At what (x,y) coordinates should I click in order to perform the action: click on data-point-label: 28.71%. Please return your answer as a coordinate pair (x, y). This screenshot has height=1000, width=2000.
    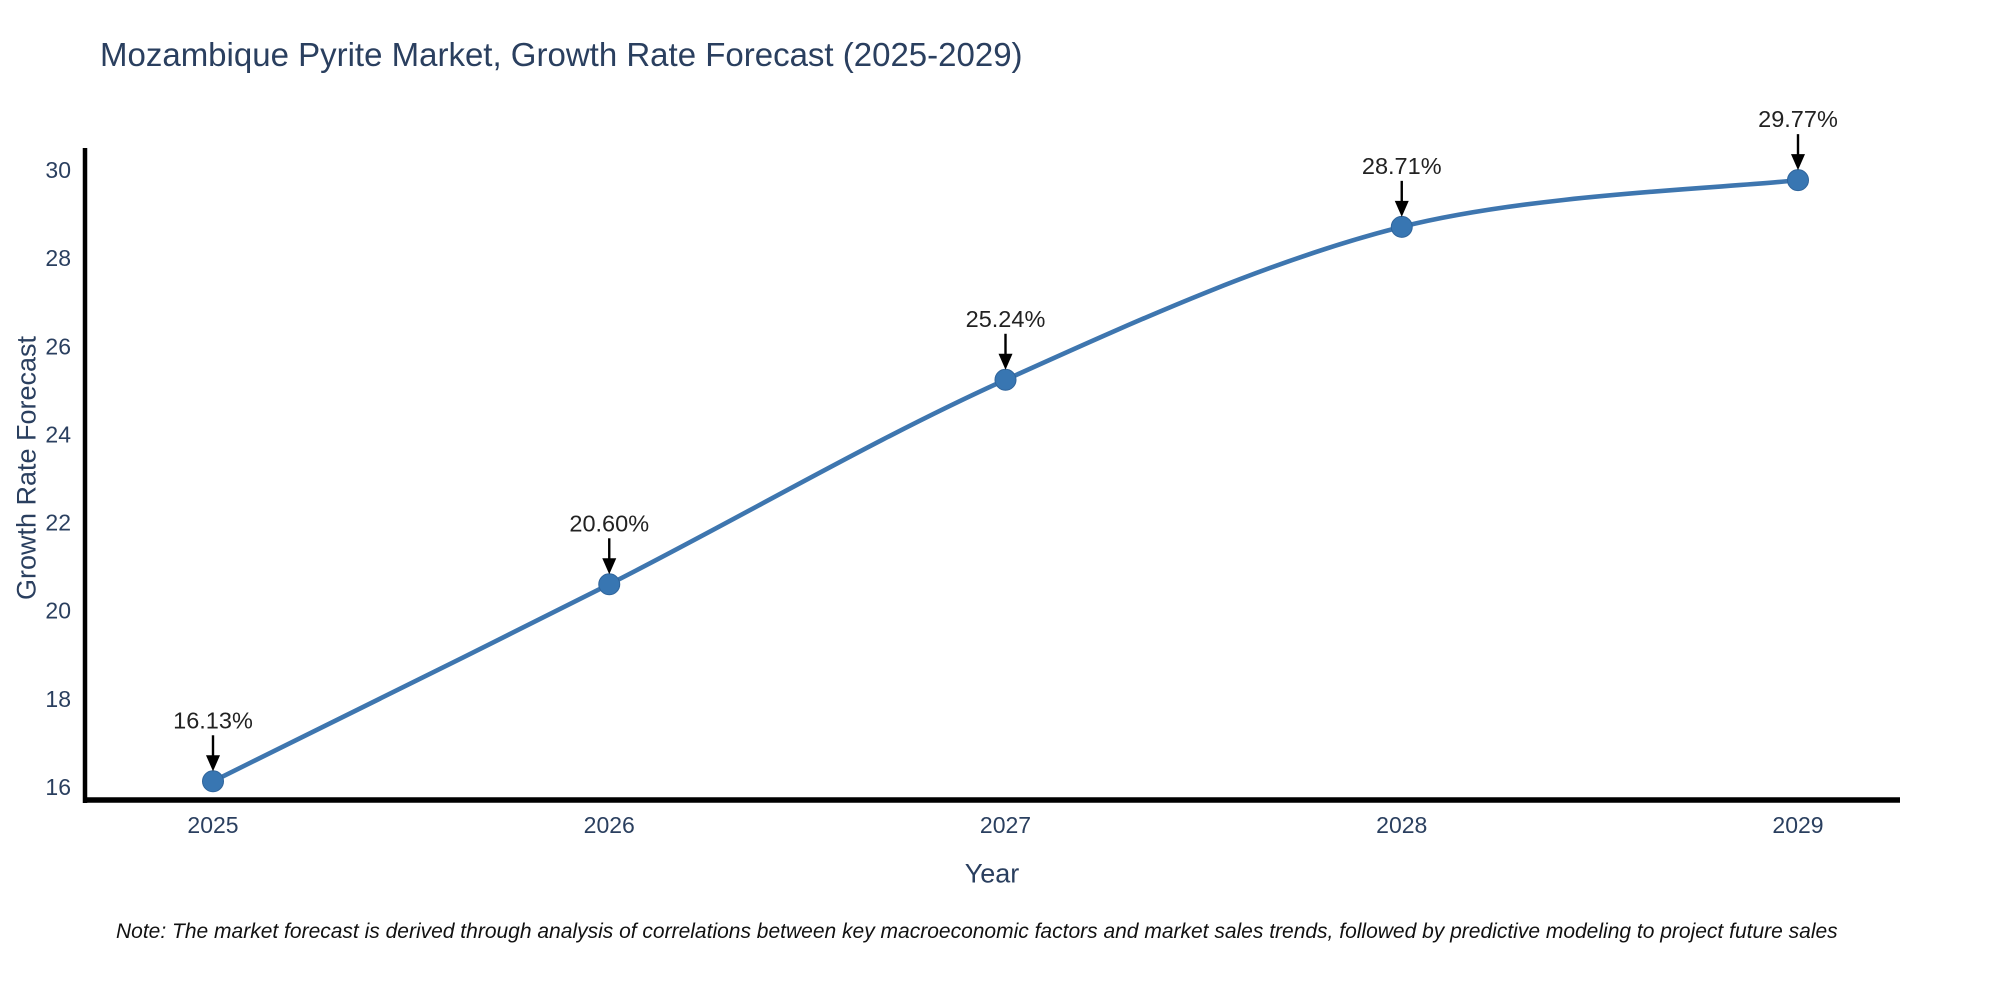
    Looking at the image, I should click on (1402, 166).